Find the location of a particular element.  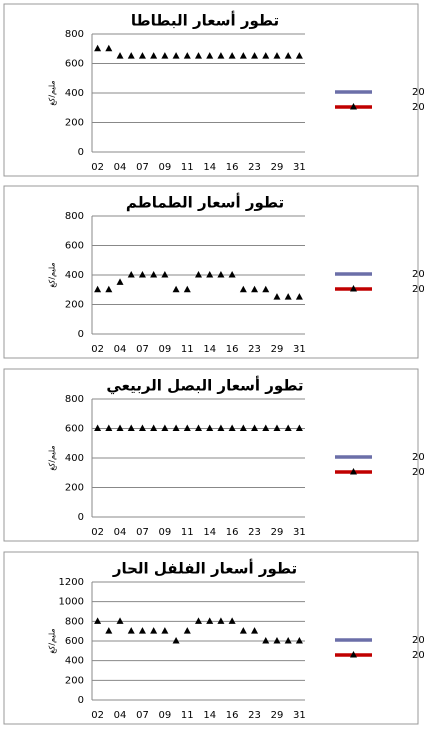

chart-title: تطور أسعار البصل الربيعي is located at coordinates (204, 385).